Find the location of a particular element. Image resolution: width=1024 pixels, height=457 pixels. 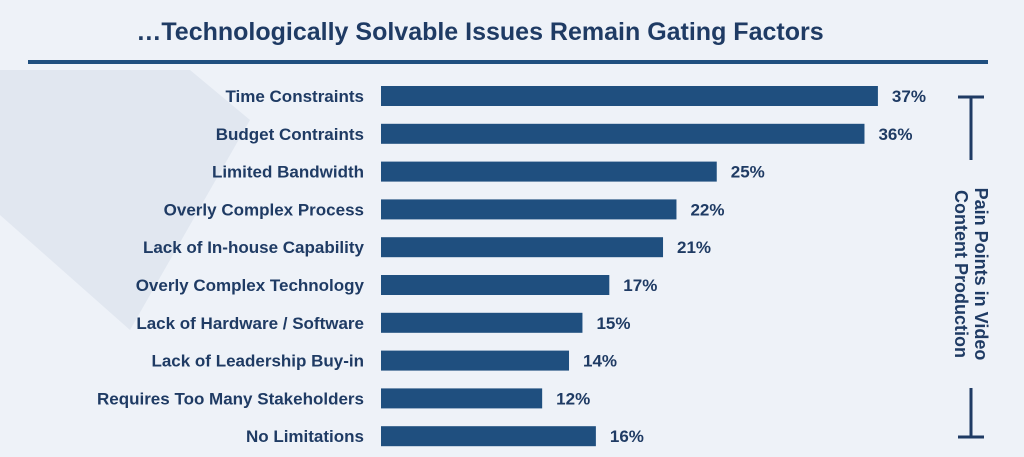

value-label: 16% is located at coordinates (627, 436).